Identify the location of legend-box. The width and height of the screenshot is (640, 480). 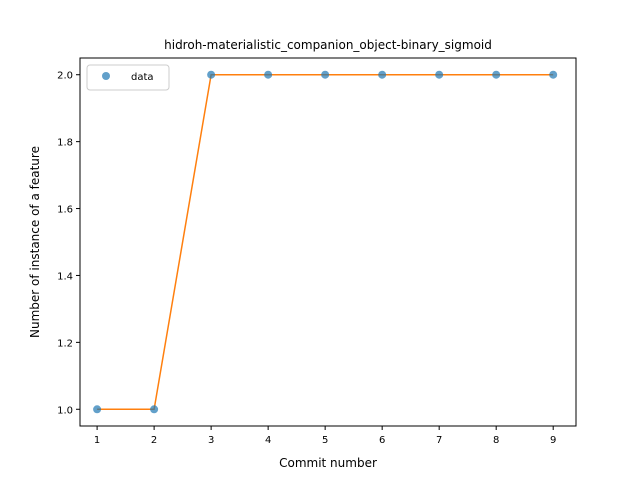
(128, 77).